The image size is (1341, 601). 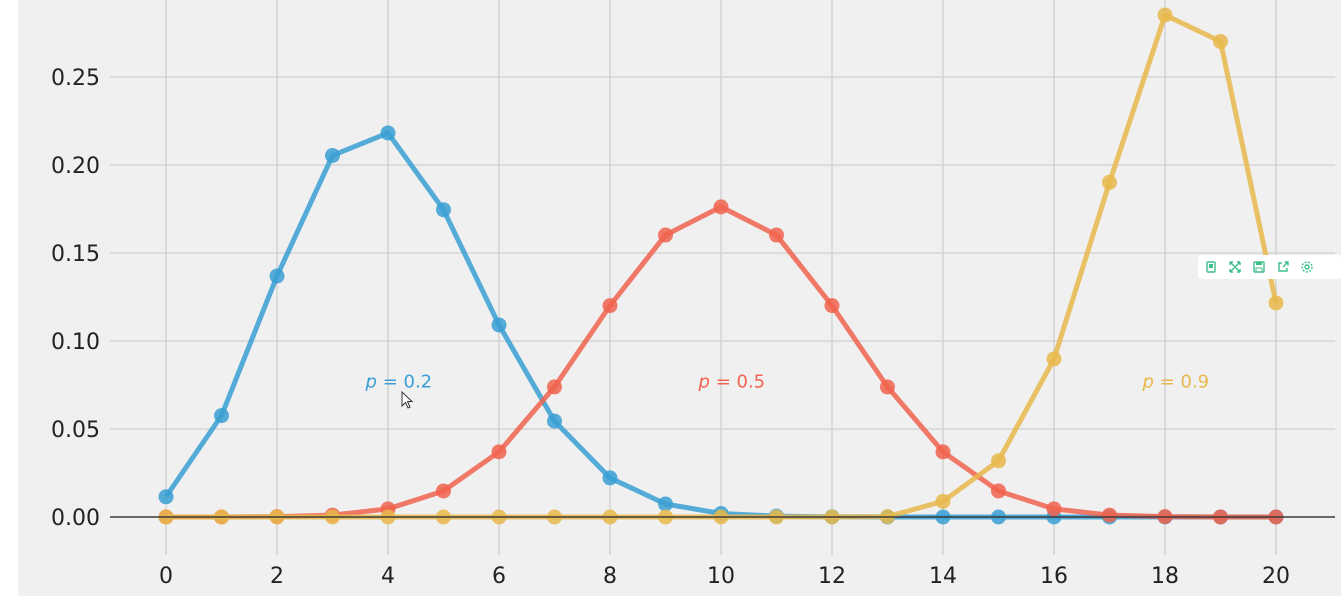 I want to click on settings-icon, so click(x=1307, y=267).